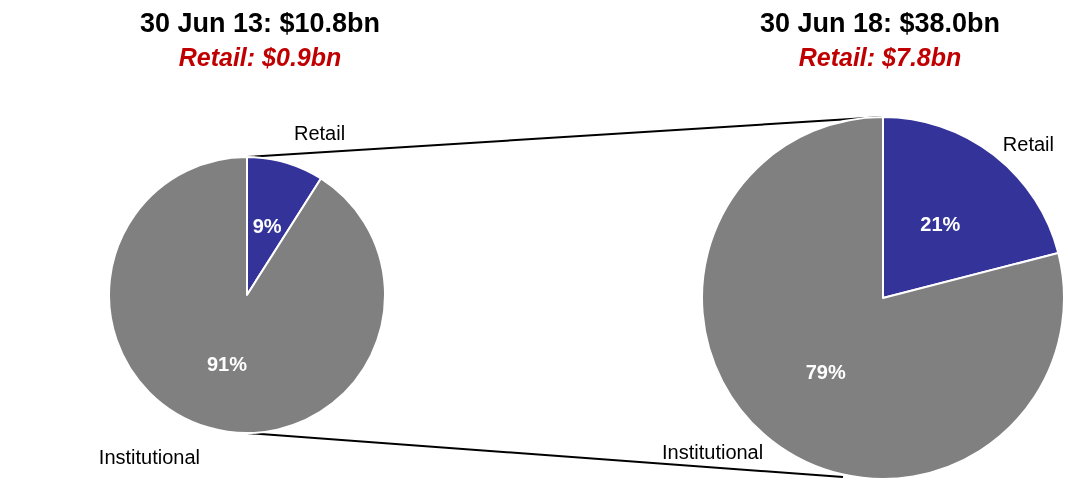 The width and height of the screenshot is (1068, 483). What do you see at coordinates (940, 224) in the screenshot?
I see `data-label: 21%` at bounding box center [940, 224].